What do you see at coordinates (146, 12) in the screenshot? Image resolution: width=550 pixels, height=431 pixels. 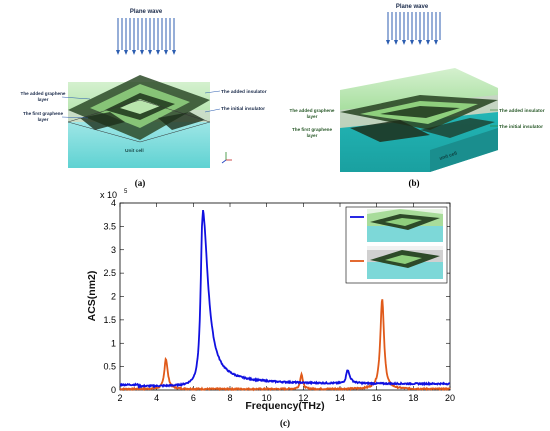 I see `plane-wave-label-a: Plane wave` at bounding box center [146, 12].